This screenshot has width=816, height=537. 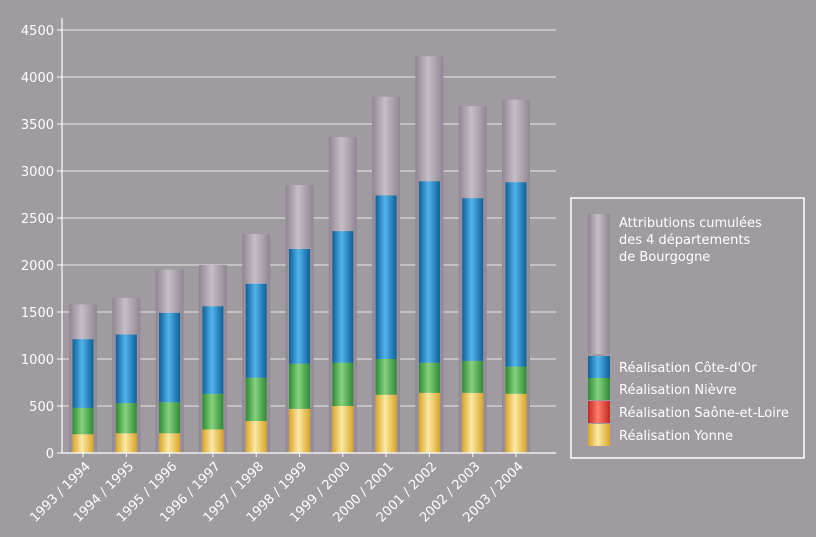 I want to click on y-tick-label-3000: 3000, so click(x=37, y=172).